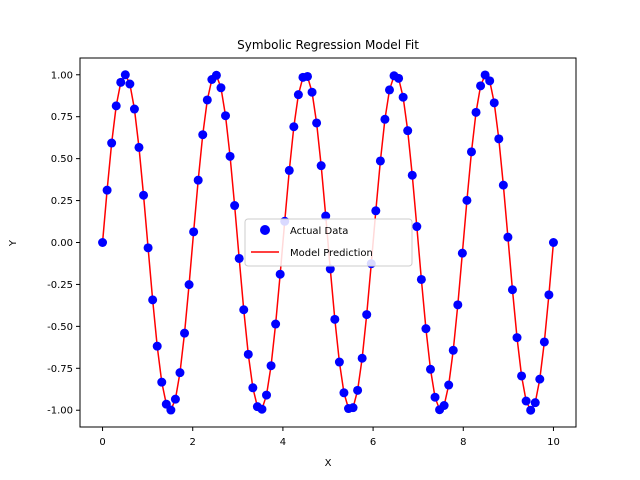 The image size is (640, 480). What do you see at coordinates (319, 231) in the screenshot?
I see `legend-label-actual-data: Actual Data` at bounding box center [319, 231].